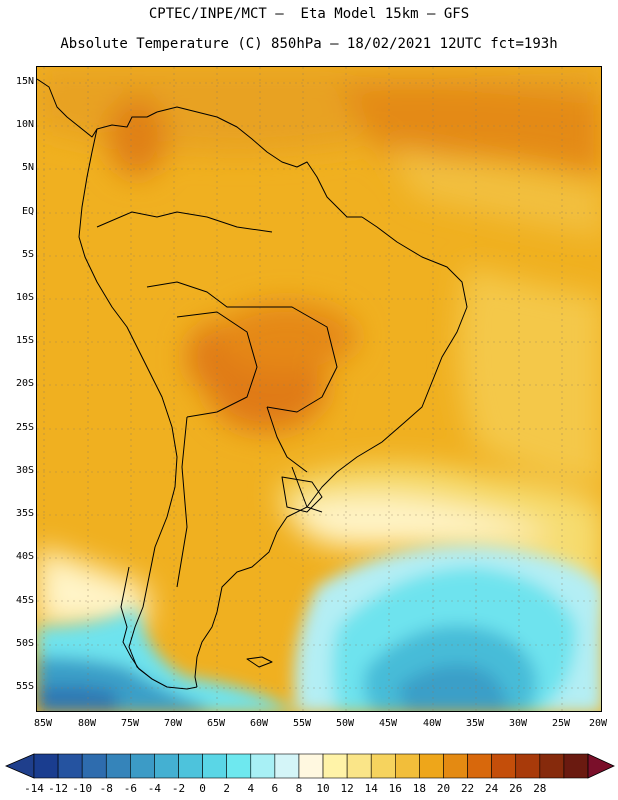 The image size is (618, 800). Describe the element at coordinates (226, 788) in the screenshot. I see `colorbar-tick-label: 2` at that location.